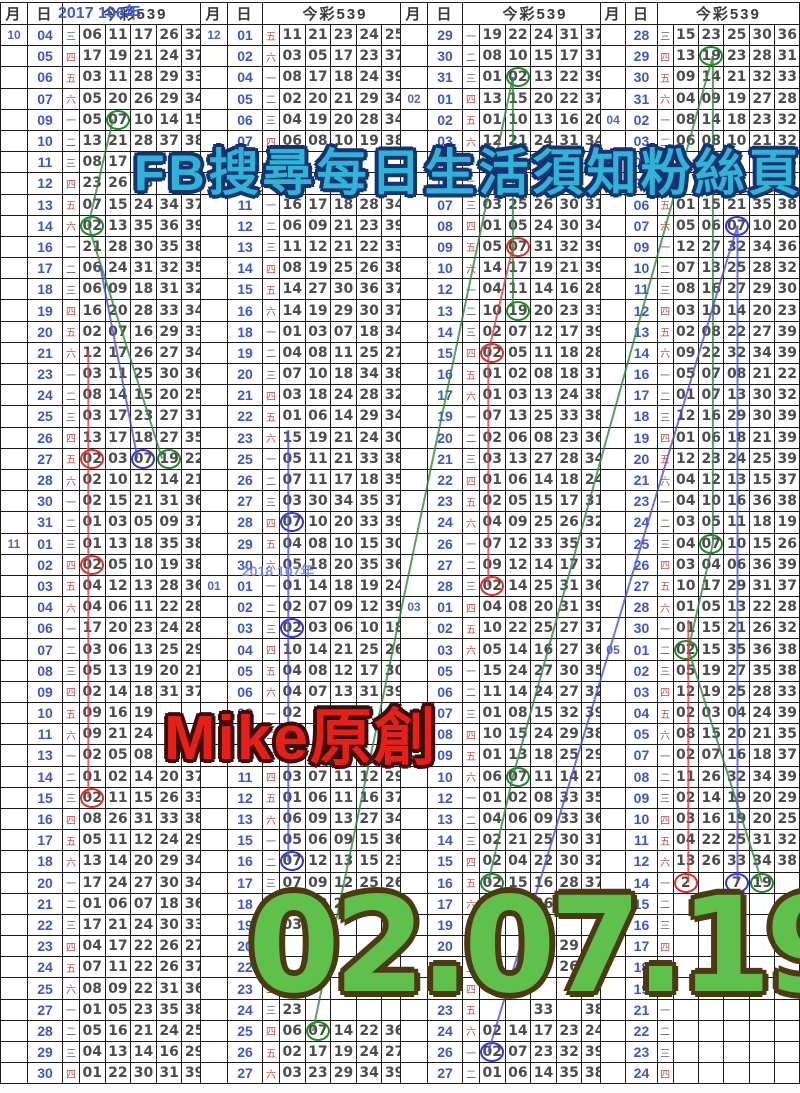  Describe the element at coordinates (245, 353) in the screenshot. I see `day-cell: 19` at that location.